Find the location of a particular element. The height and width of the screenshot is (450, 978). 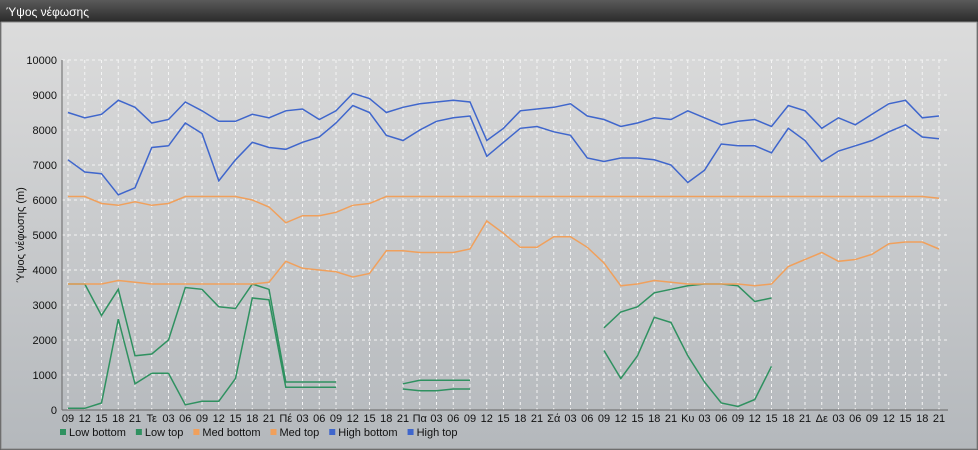

x-tick-label: Σά is located at coordinates (554, 419).